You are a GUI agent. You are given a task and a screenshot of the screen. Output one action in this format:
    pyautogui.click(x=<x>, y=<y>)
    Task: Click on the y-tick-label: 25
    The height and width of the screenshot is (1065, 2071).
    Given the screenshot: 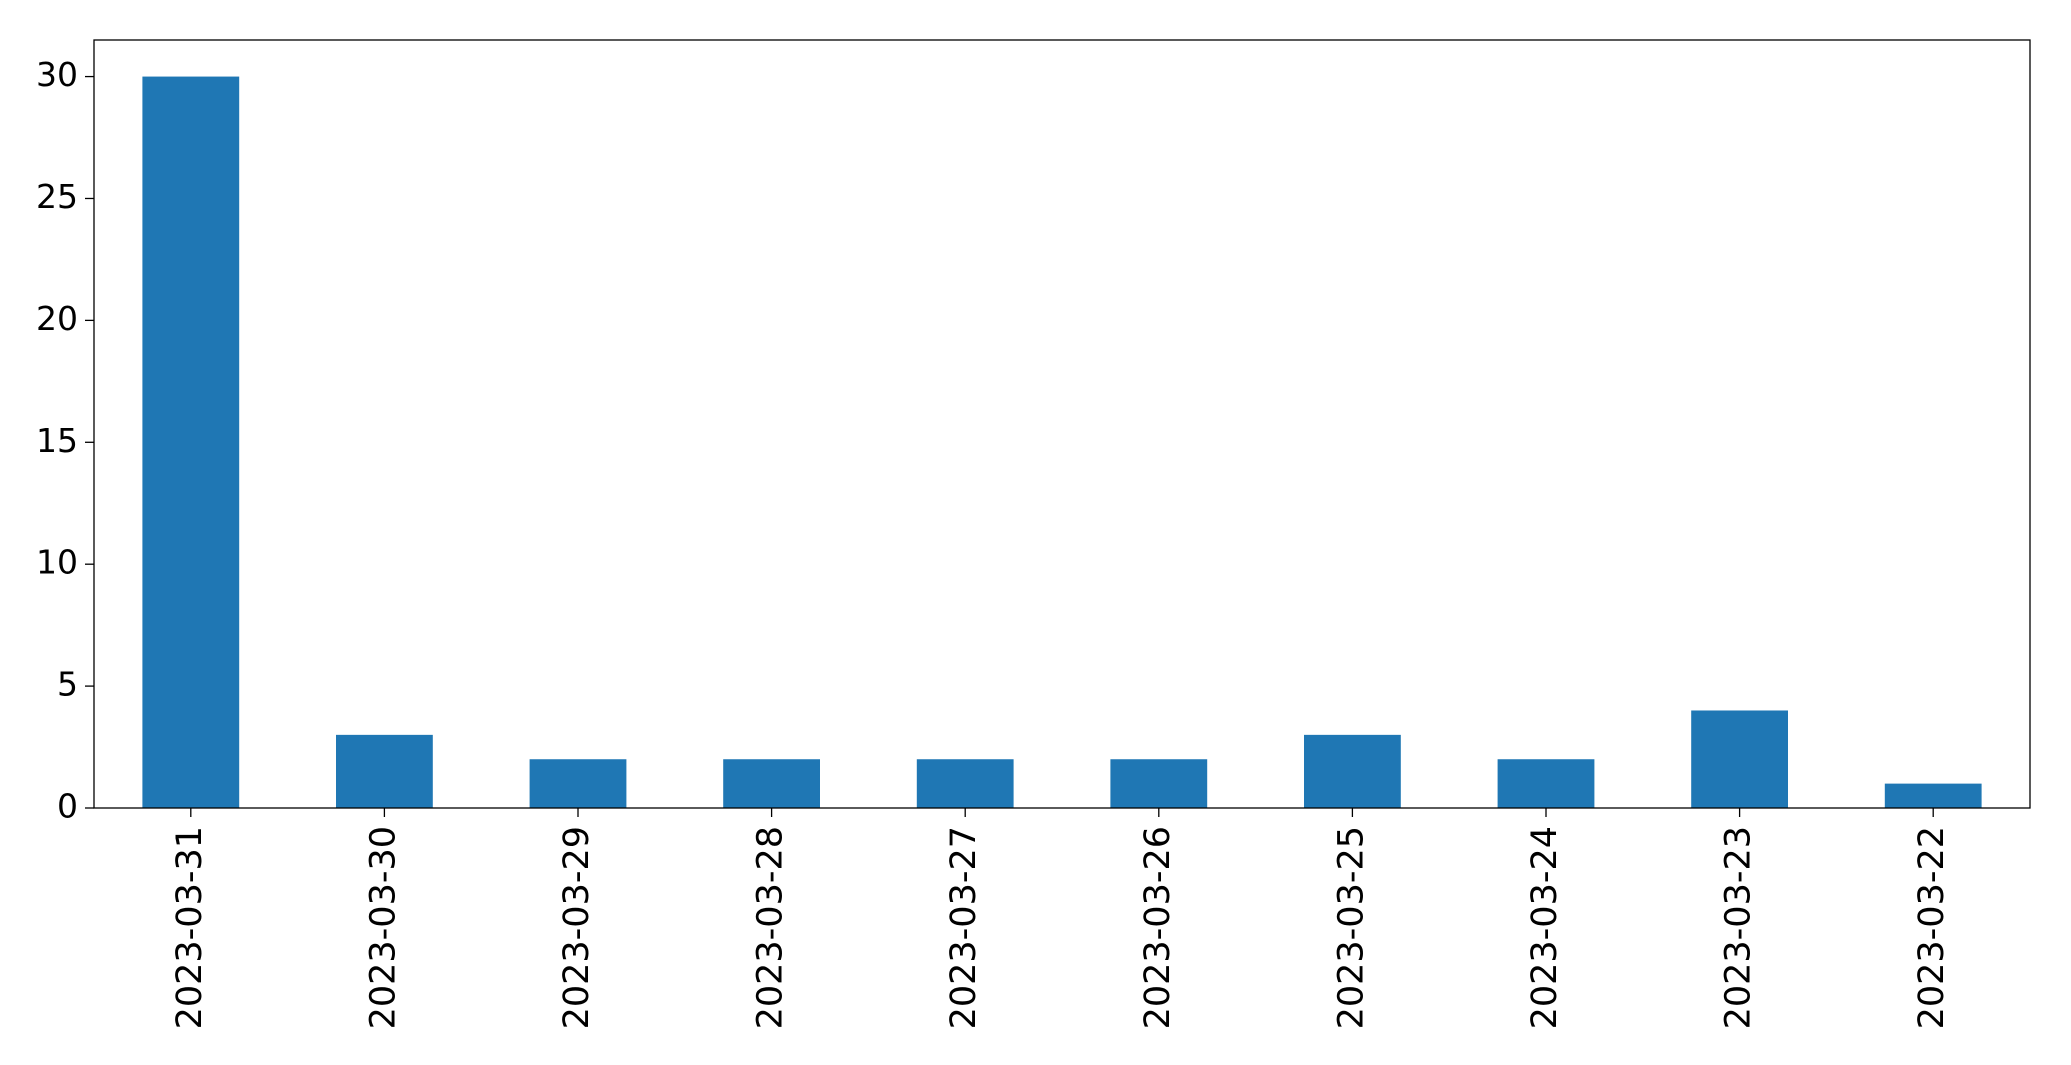 What is the action you would take?
    pyautogui.click(x=57, y=196)
    